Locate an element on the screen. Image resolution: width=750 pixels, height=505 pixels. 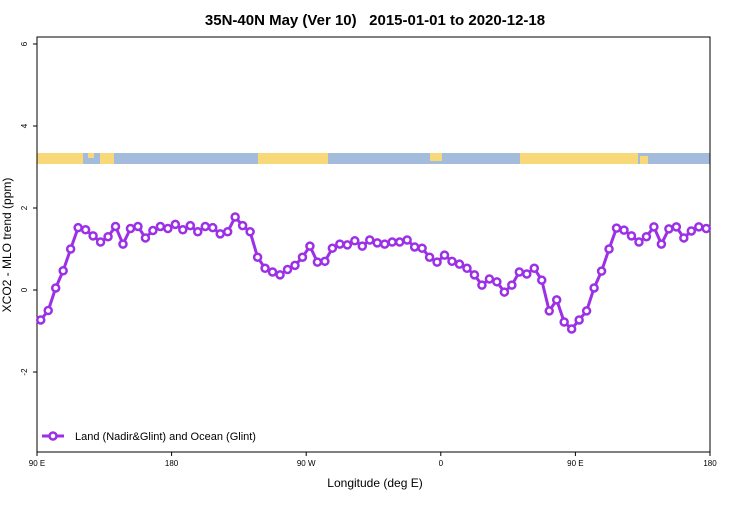
y-tick-label: 4 is located at coordinates (24, 125).